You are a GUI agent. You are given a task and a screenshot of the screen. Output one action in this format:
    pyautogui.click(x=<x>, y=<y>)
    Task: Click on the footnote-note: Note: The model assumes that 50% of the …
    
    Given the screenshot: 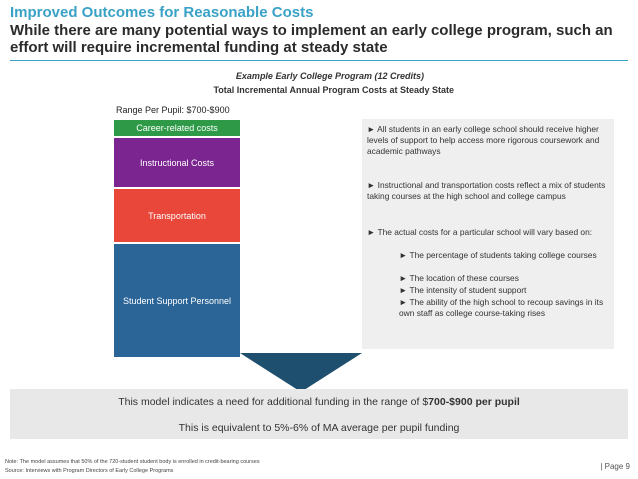 What is the action you would take?
    pyautogui.click(x=132, y=462)
    